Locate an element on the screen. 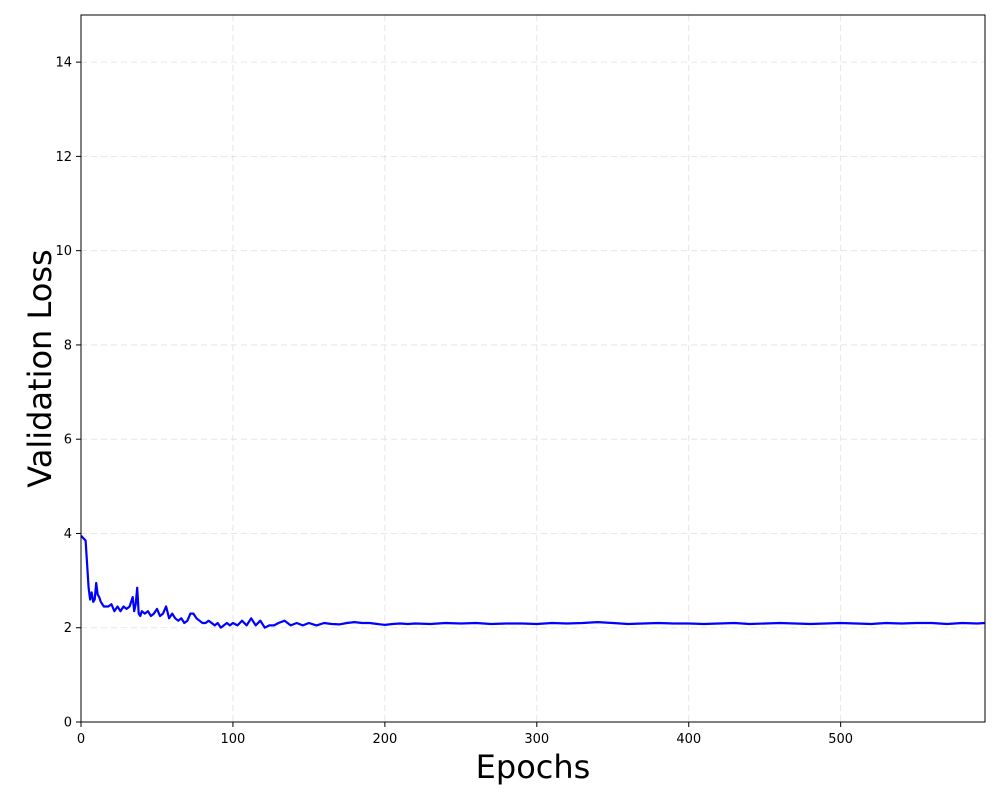 The width and height of the screenshot is (1000, 800). x-tick-label: 300 is located at coordinates (536, 739).